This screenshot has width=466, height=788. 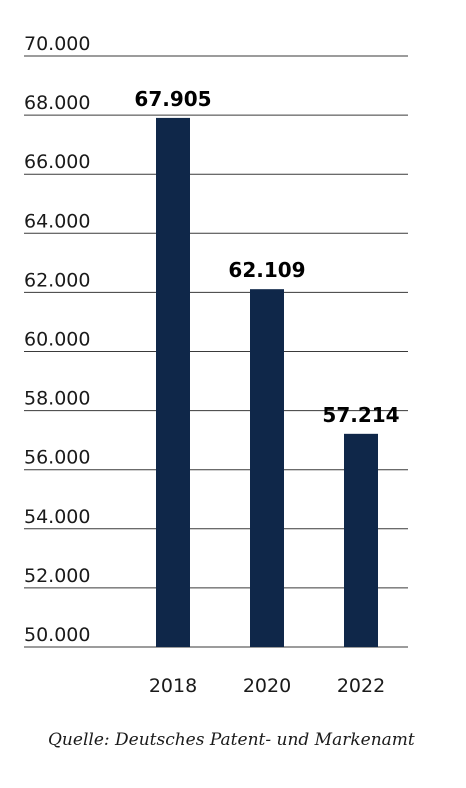 I want to click on y-tick-label: 54.000, so click(x=57, y=517).